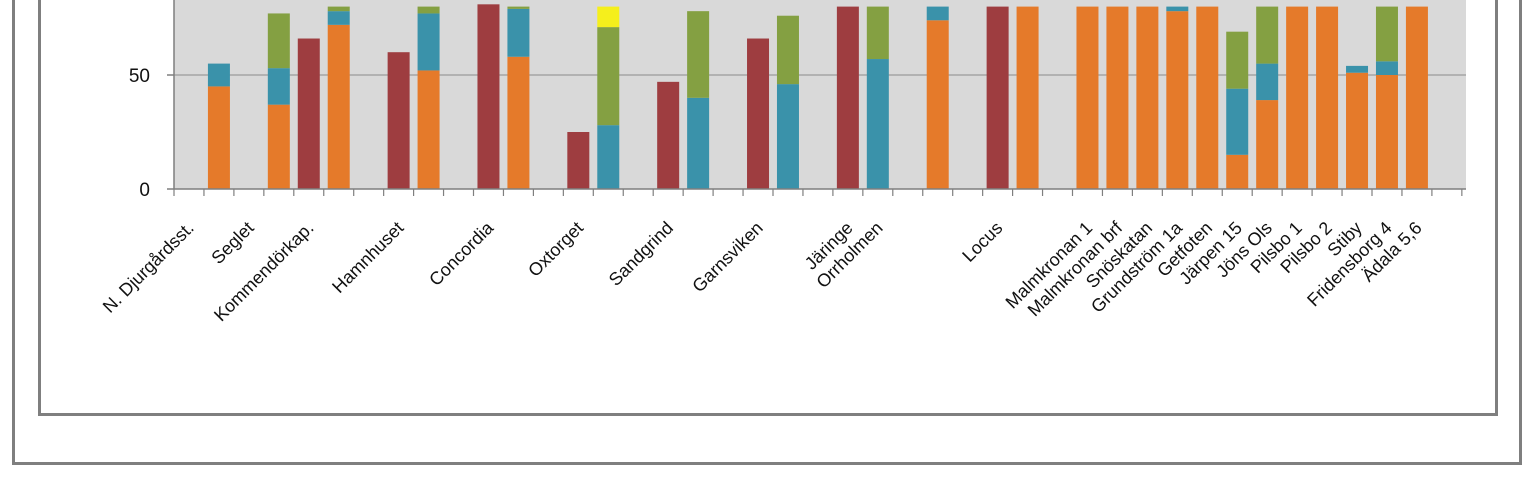  What do you see at coordinates (727, 257) in the screenshot?
I see `category-label: Garnsviken` at bounding box center [727, 257].